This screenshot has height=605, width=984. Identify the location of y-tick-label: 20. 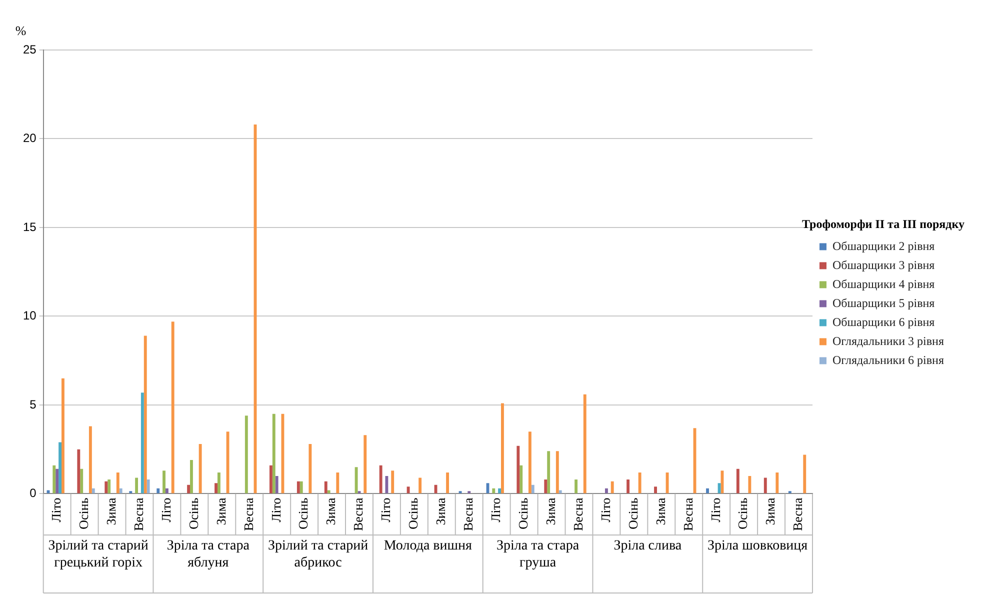
(29, 138).